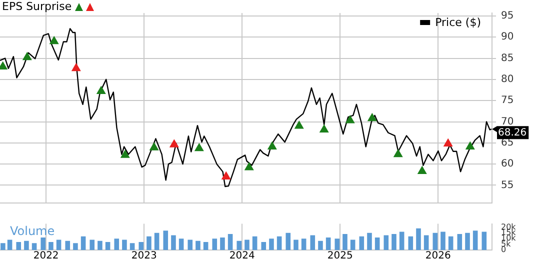  Describe the element at coordinates (32, 231) in the screenshot. I see `chart-title: Volume` at that location.